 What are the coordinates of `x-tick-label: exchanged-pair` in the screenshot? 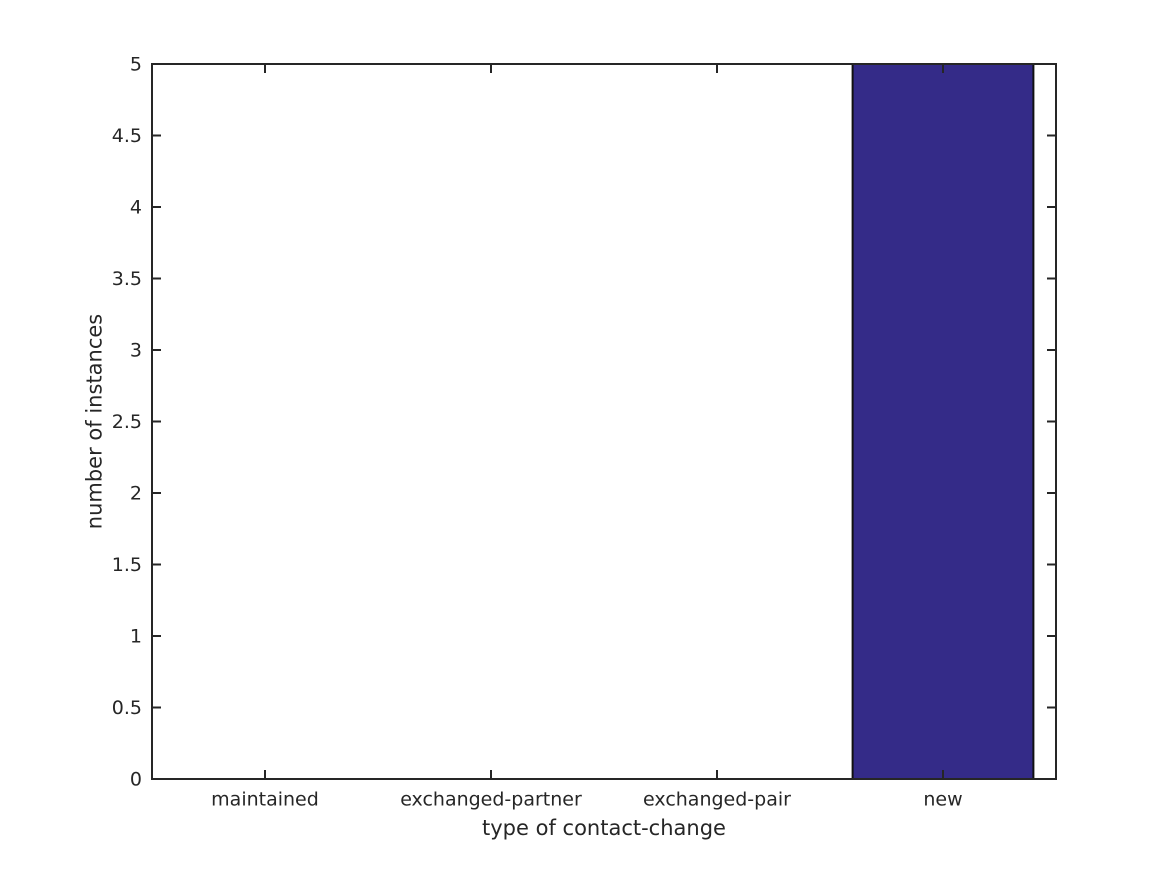 It's located at (717, 800).